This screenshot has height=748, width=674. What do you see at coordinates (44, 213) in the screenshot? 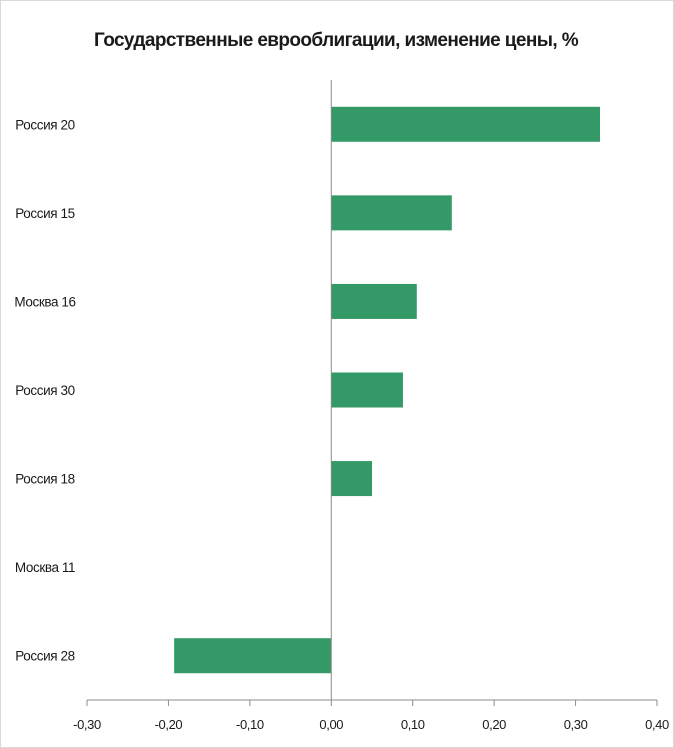
I see `category-label: Россия 15` at bounding box center [44, 213].